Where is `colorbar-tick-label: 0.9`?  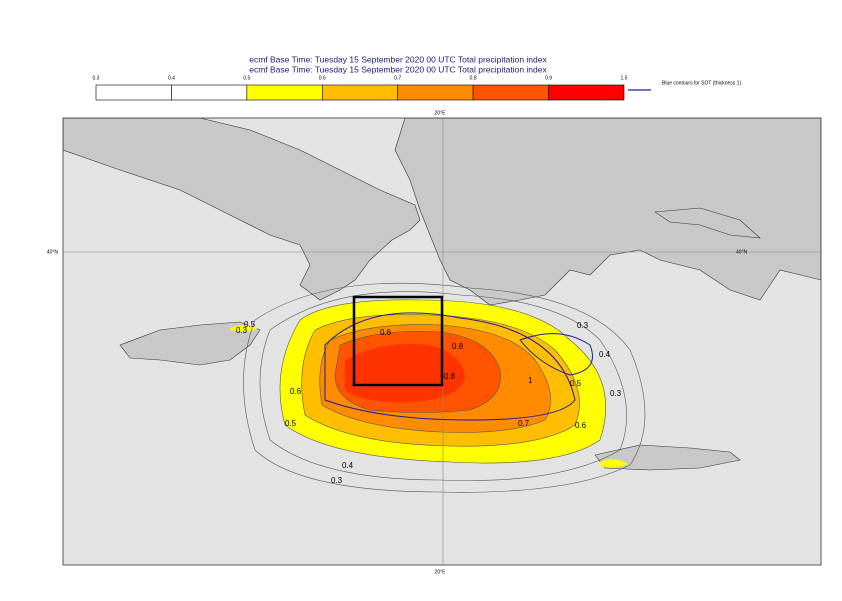 colorbar-tick-label: 0.9 is located at coordinates (548, 78).